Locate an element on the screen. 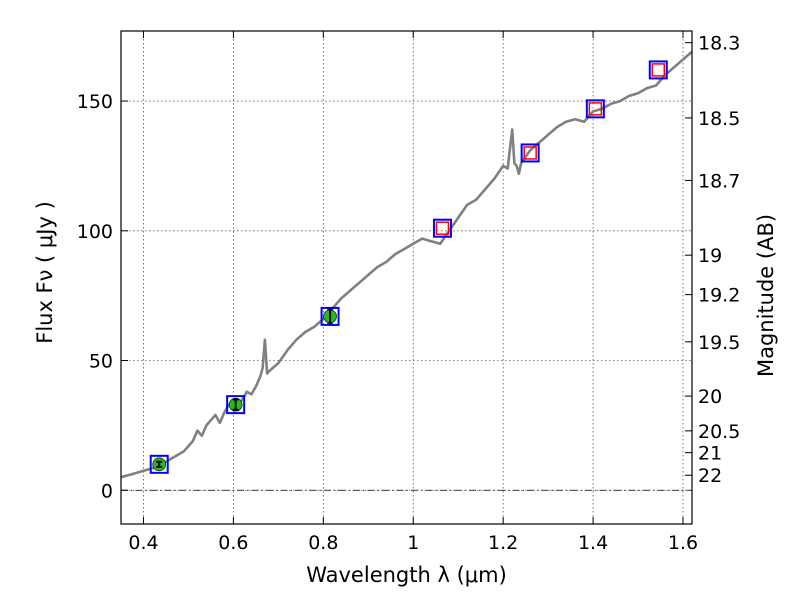  x-tick-label: 0.4 is located at coordinates (143, 543).